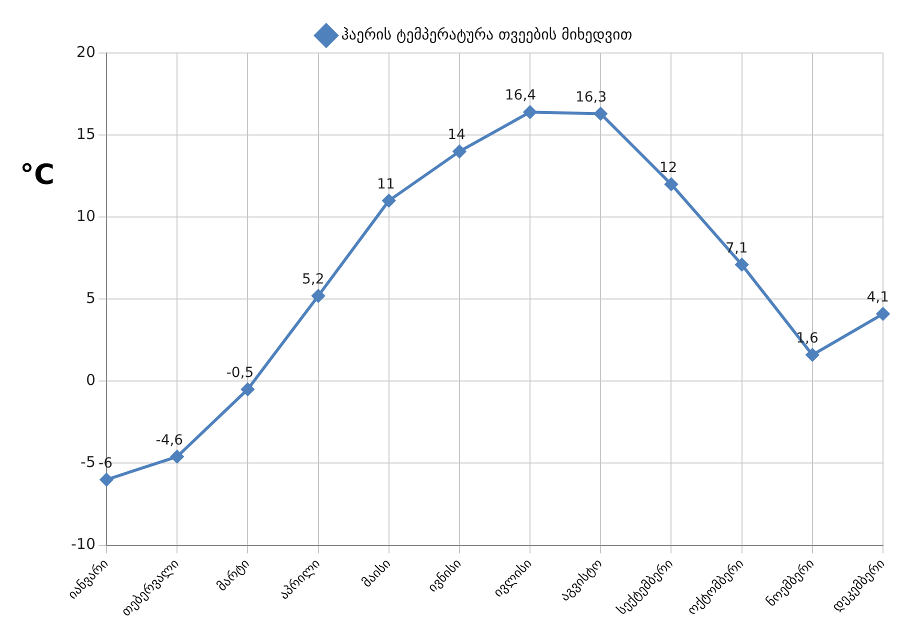 Image resolution: width=913 pixels, height=644 pixels. I want to click on legend-label: ჰაერის ტემპერატურა თვეების მიხედვით, so click(486, 34).